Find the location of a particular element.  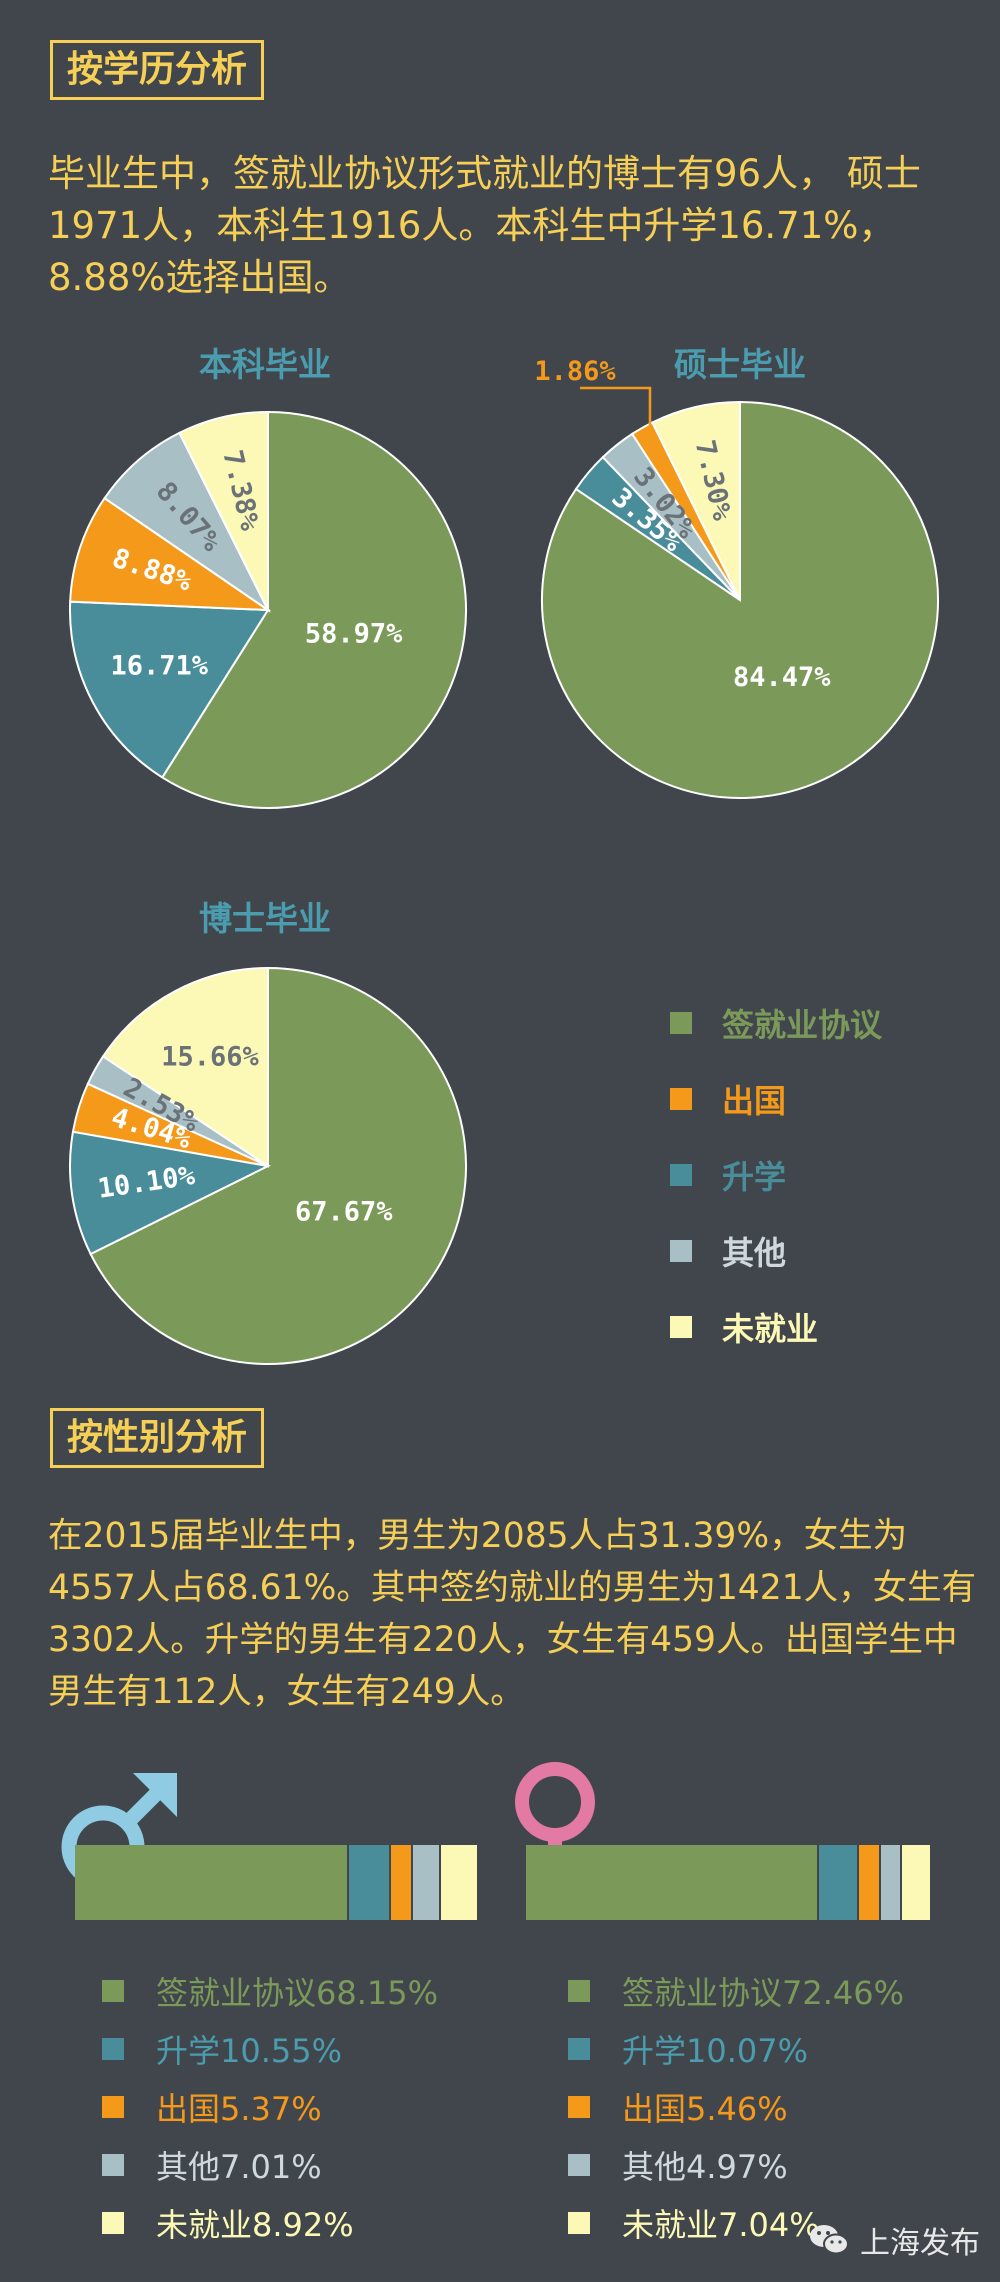

pie-slice-abroad is located at coordinates (170, 554).